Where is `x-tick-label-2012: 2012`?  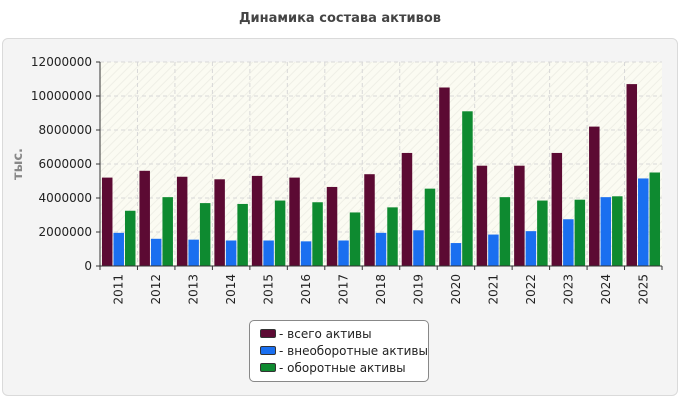
x-tick-label-2012: 2012 is located at coordinates (156, 289).